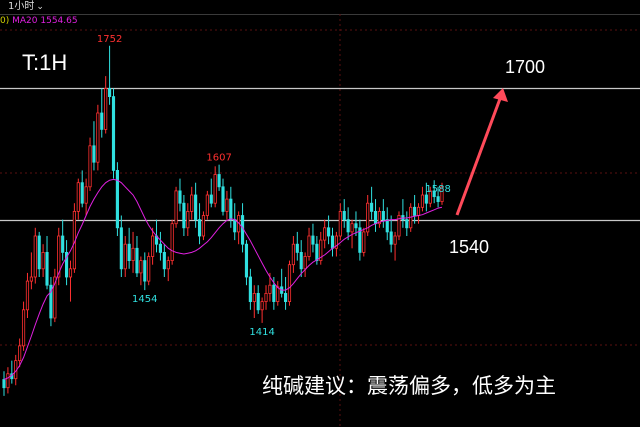 This screenshot has width=640, height=427. What do you see at coordinates (40, 7) in the screenshot?
I see `chevron-down-icon: ⌄` at bounding box center [40, 7].